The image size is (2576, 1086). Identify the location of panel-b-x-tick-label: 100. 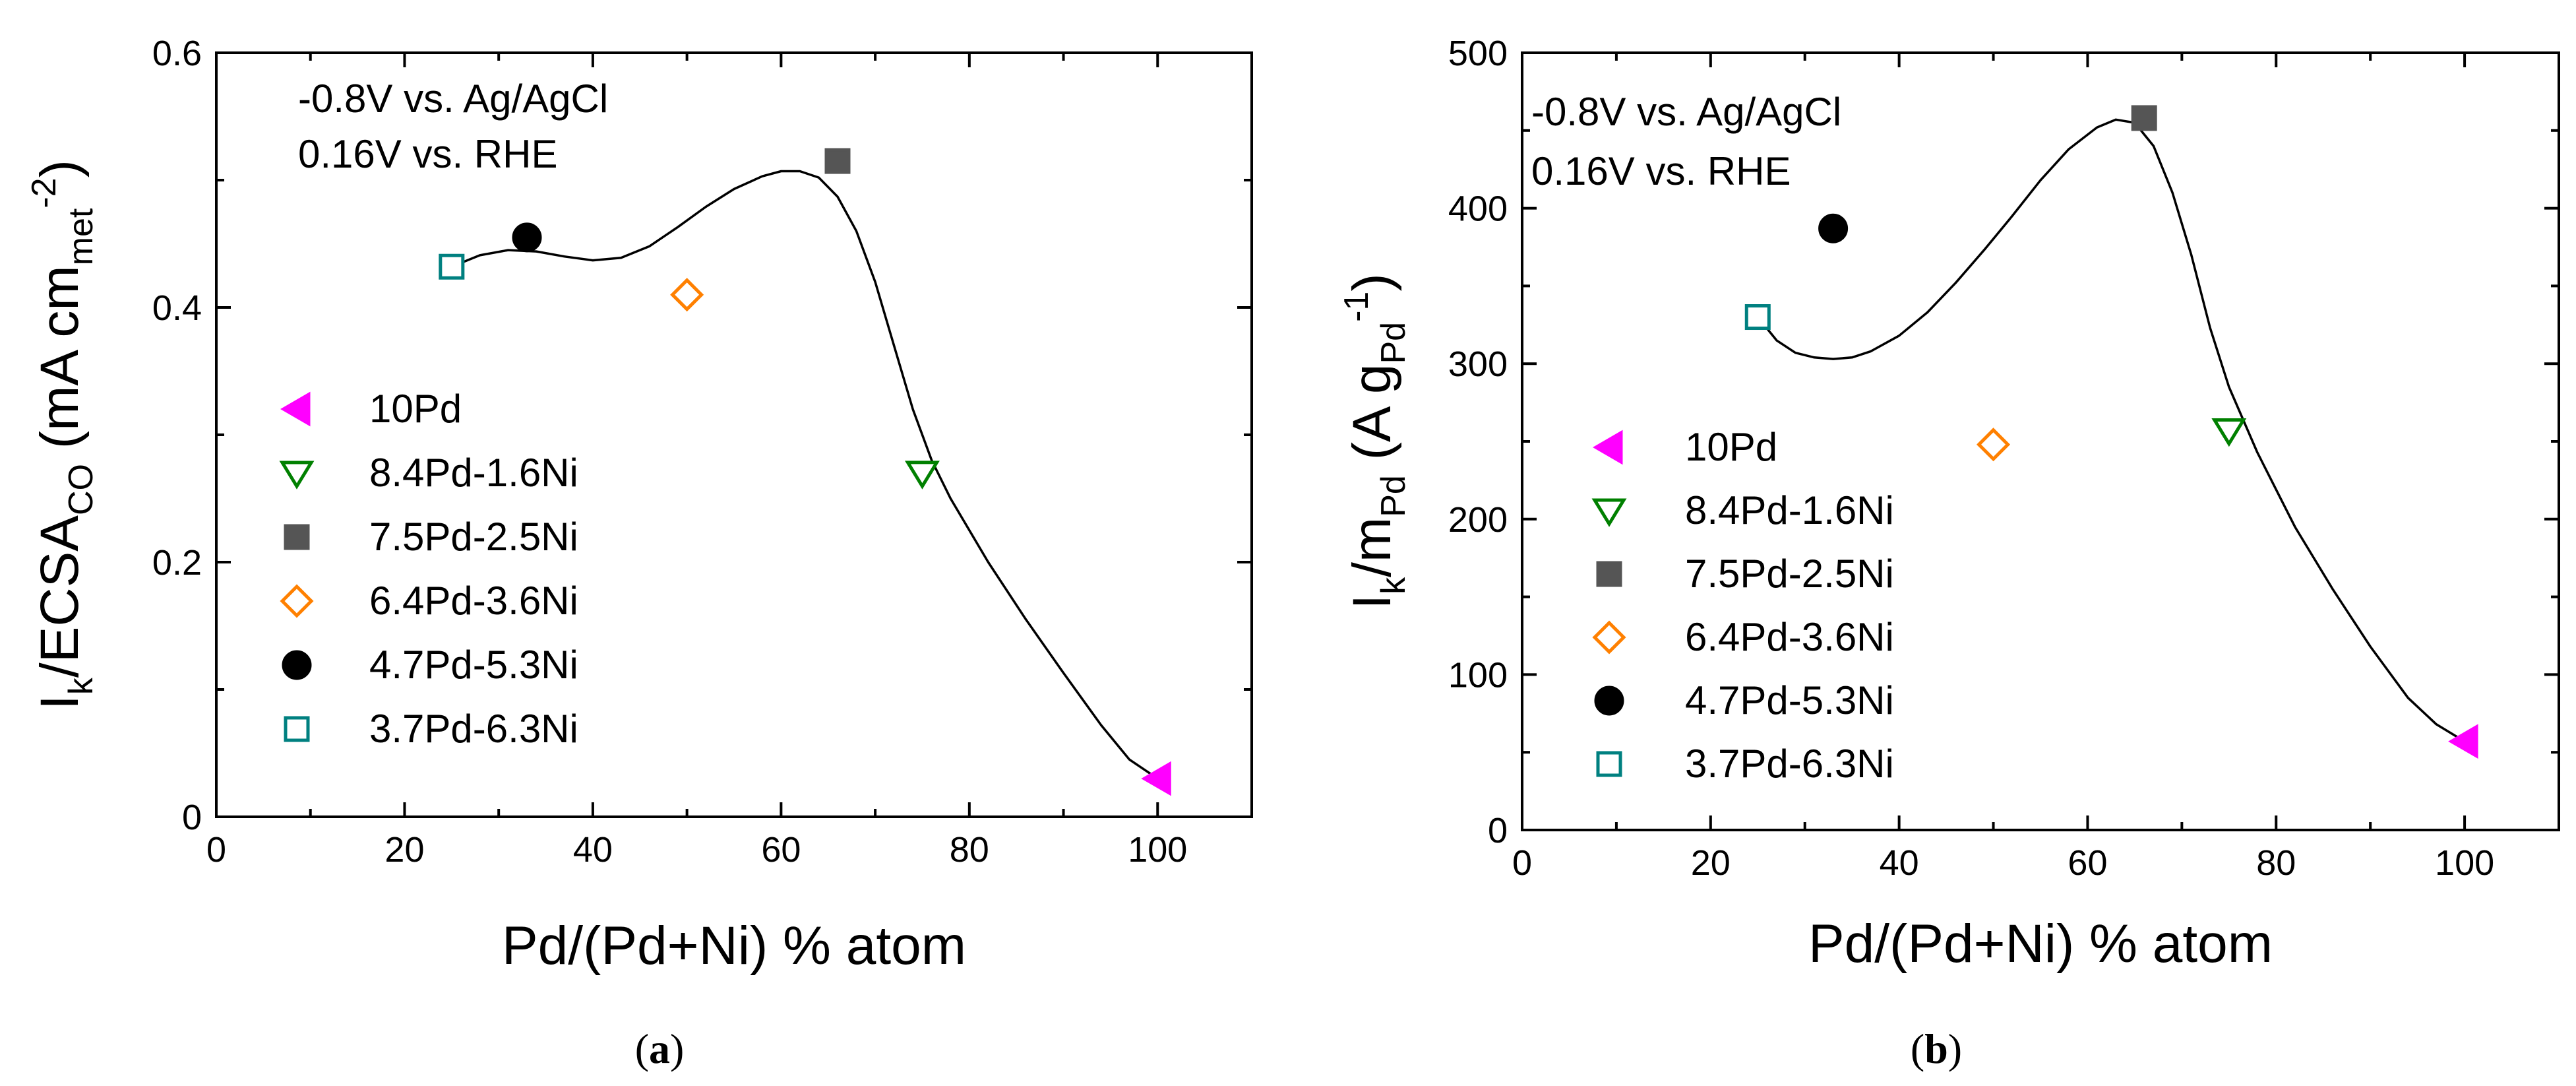
(2464, 863).